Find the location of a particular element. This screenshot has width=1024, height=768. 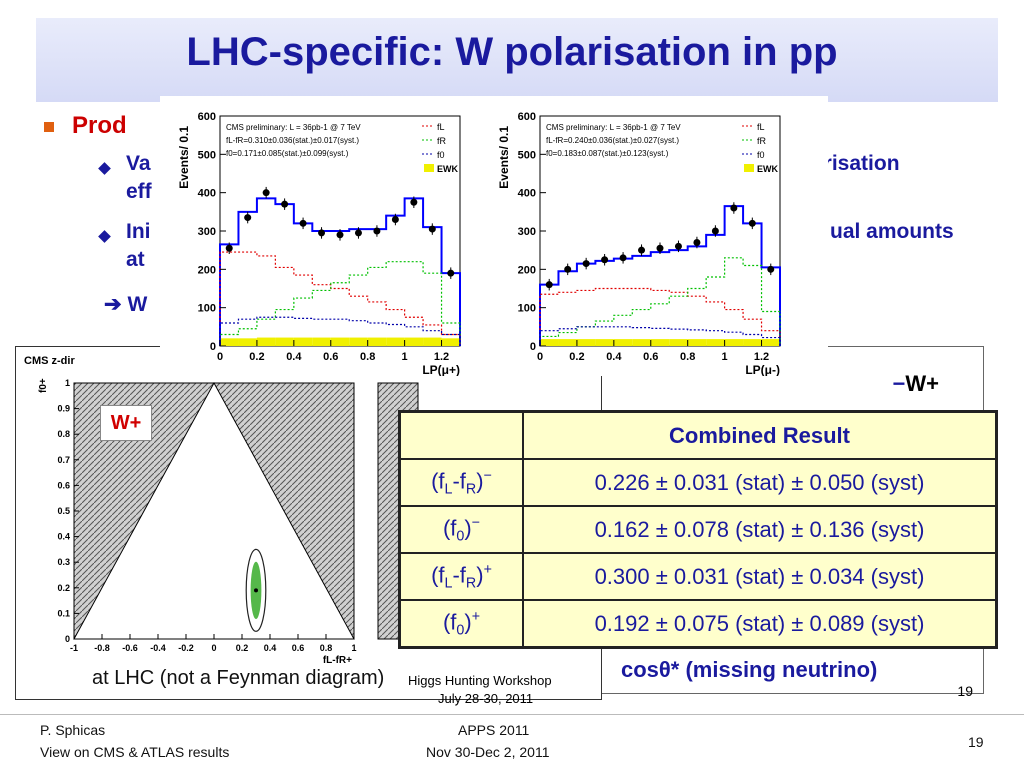

table-header-row: Combined Result is located at coordinates (698, 435).